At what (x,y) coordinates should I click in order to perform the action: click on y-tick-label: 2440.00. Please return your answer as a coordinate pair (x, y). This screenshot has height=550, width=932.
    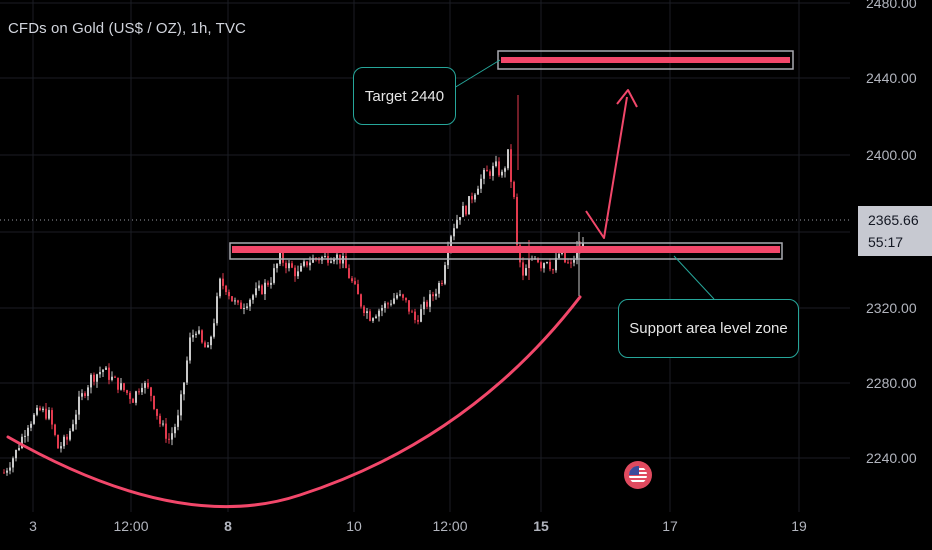
    Looking at the image, I should click on (891, 78).